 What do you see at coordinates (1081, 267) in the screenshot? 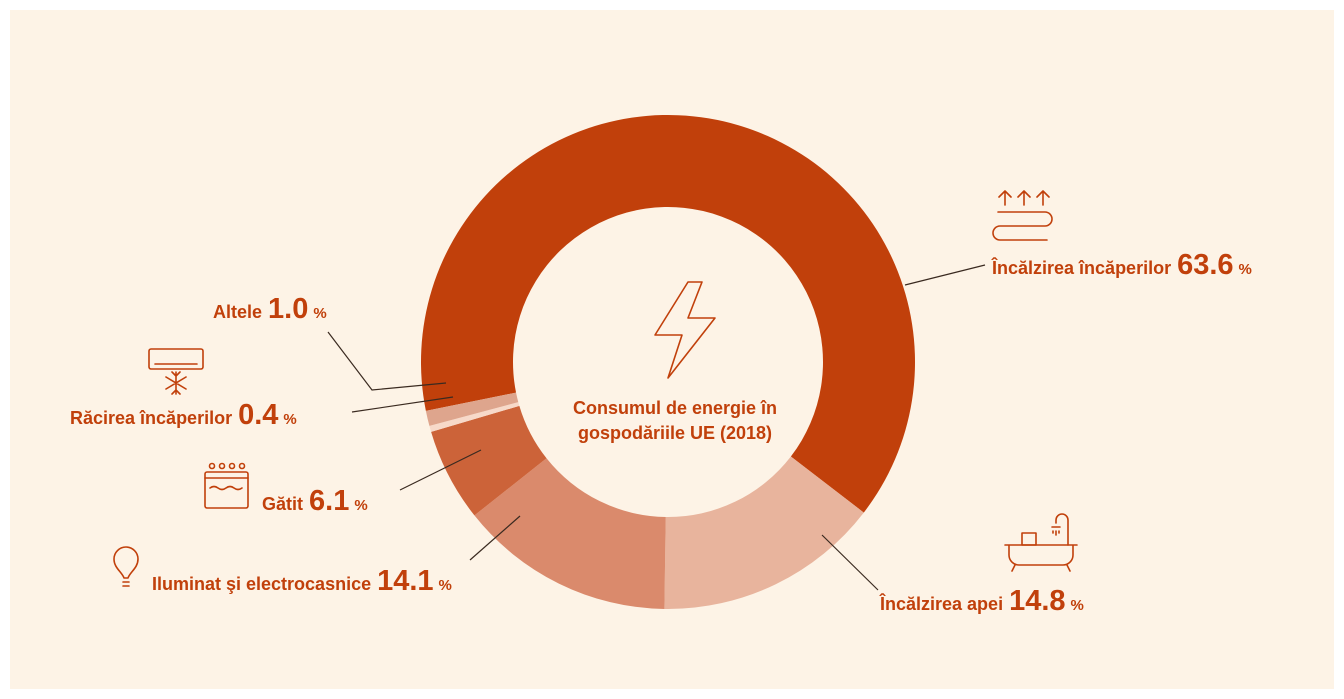
I see `category-name: Încălzirea încăperilor` at bounding box center [1081, 267].